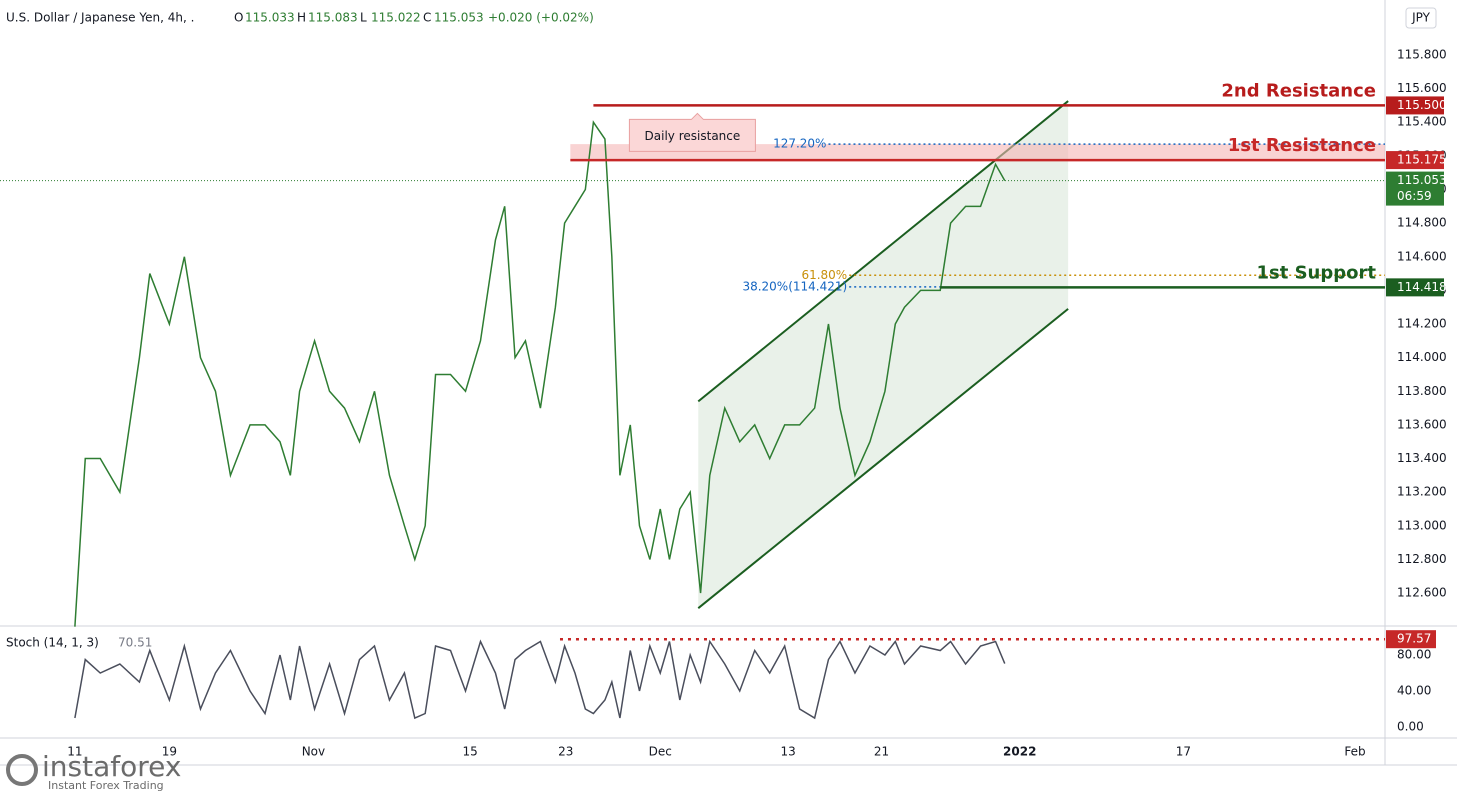 The width and height of the screenshot is (1457, 799). I want to click on stoch-name: Stoch (14, 1, 3), so click(52, 643).